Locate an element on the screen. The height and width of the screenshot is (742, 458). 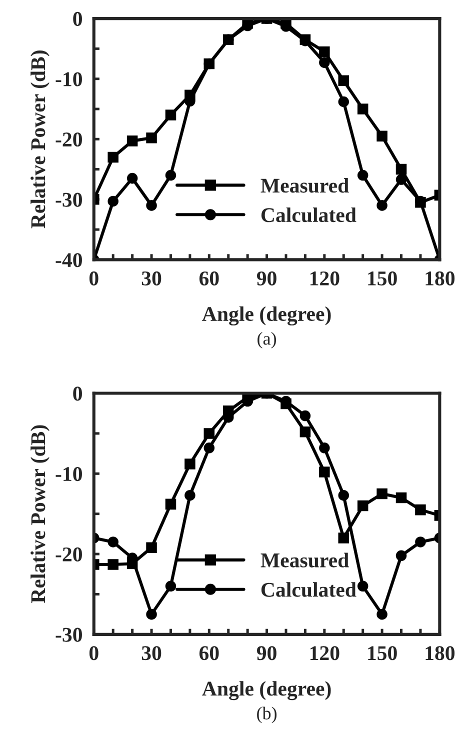
y-tick-label: -40 is located at coordinates (69, 260).